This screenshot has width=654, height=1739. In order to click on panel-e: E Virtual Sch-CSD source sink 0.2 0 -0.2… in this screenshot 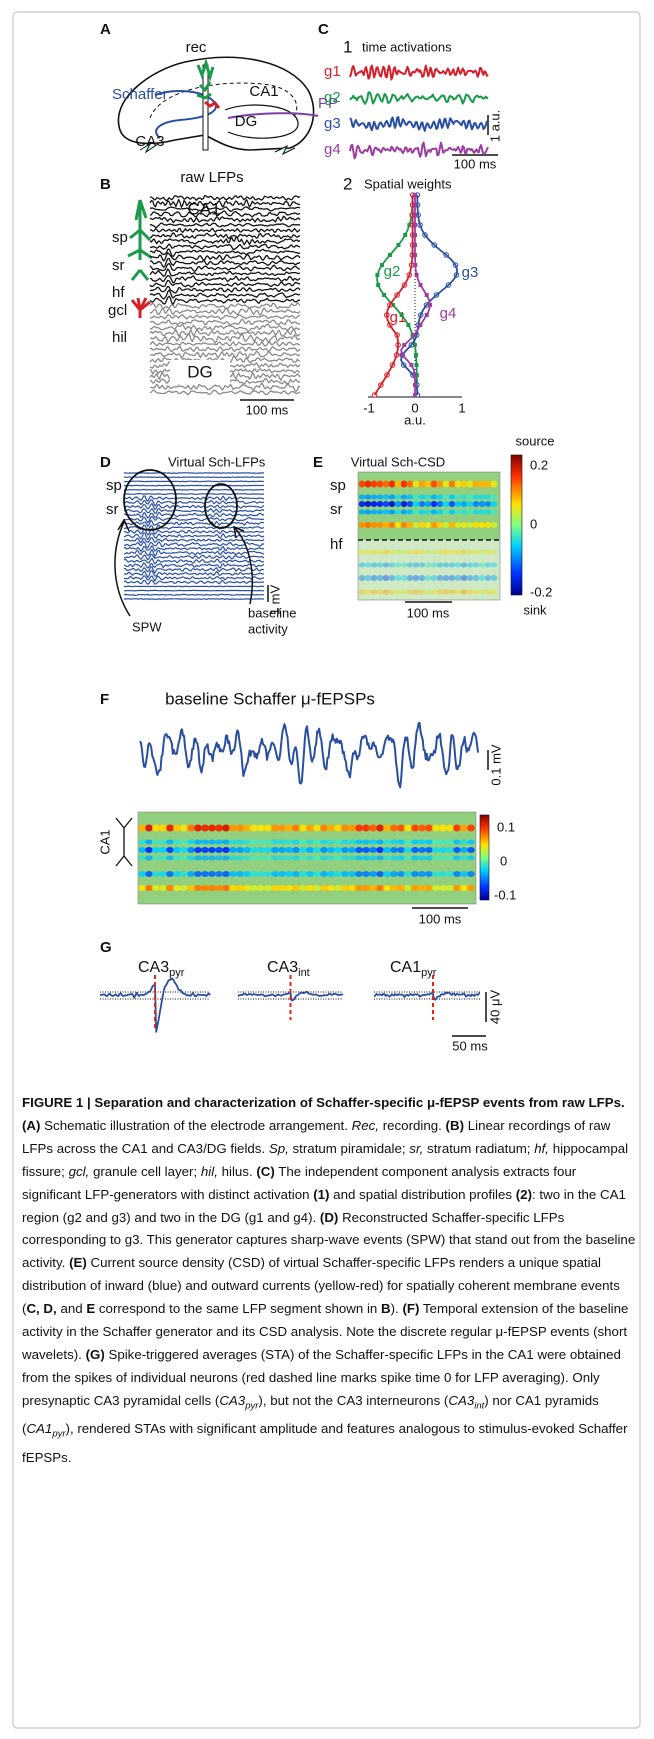, I will do `click(434, 526)`.